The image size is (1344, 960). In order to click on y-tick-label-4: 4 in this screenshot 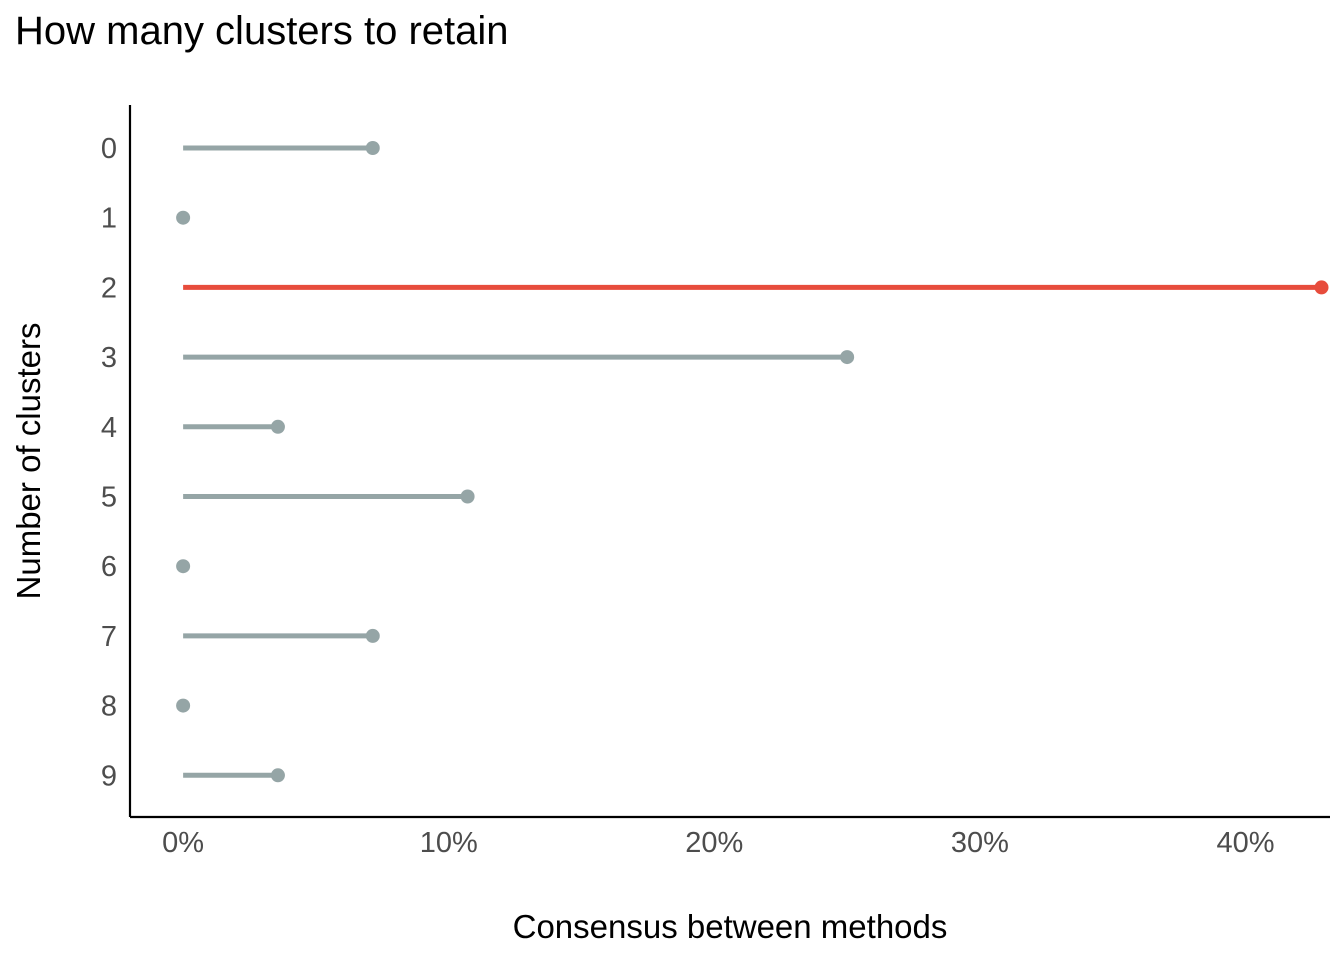, I will do `click(109, 428)`.